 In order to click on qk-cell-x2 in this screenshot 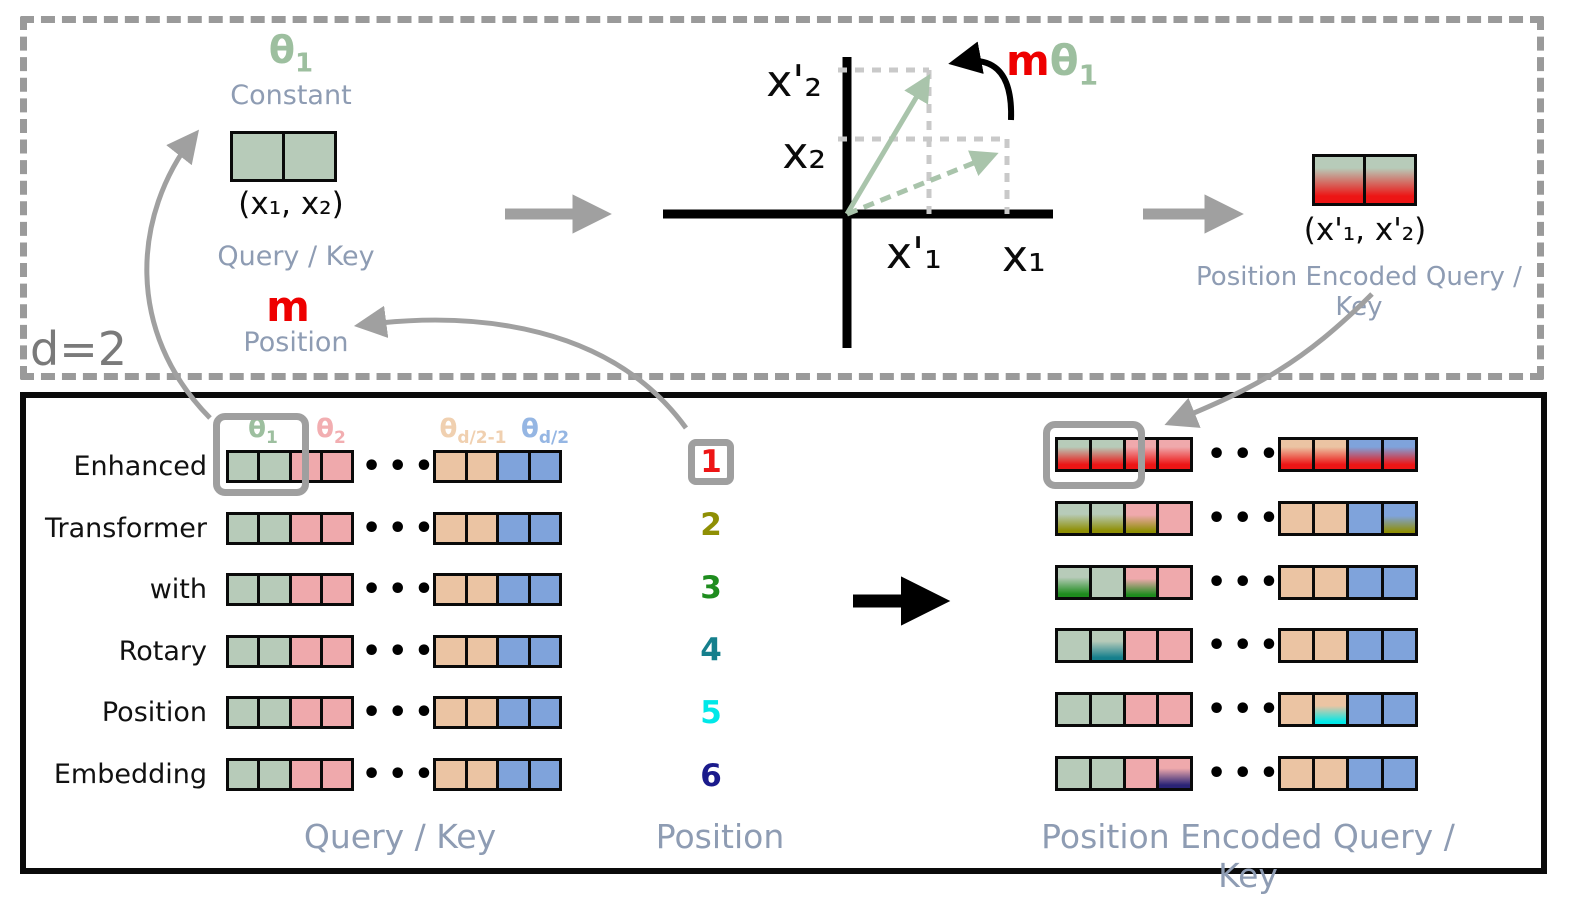, I will do `click(309, 156)`.